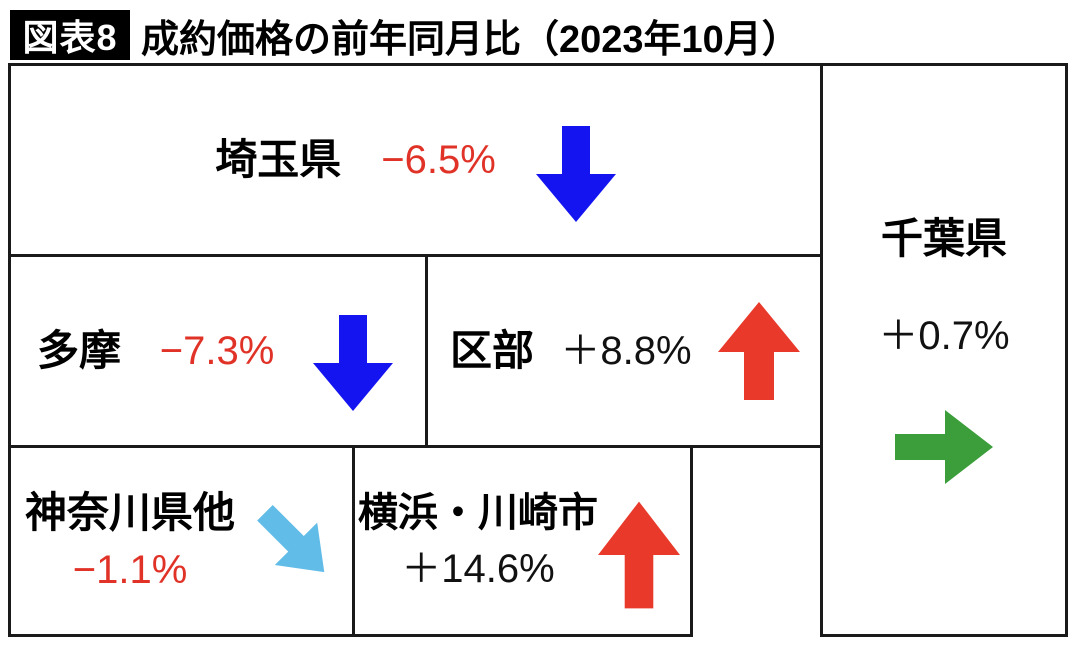 This screenshot has height=648, width=1080. I want to click on region-label-chiba: 千葉県, so click(943, 238).